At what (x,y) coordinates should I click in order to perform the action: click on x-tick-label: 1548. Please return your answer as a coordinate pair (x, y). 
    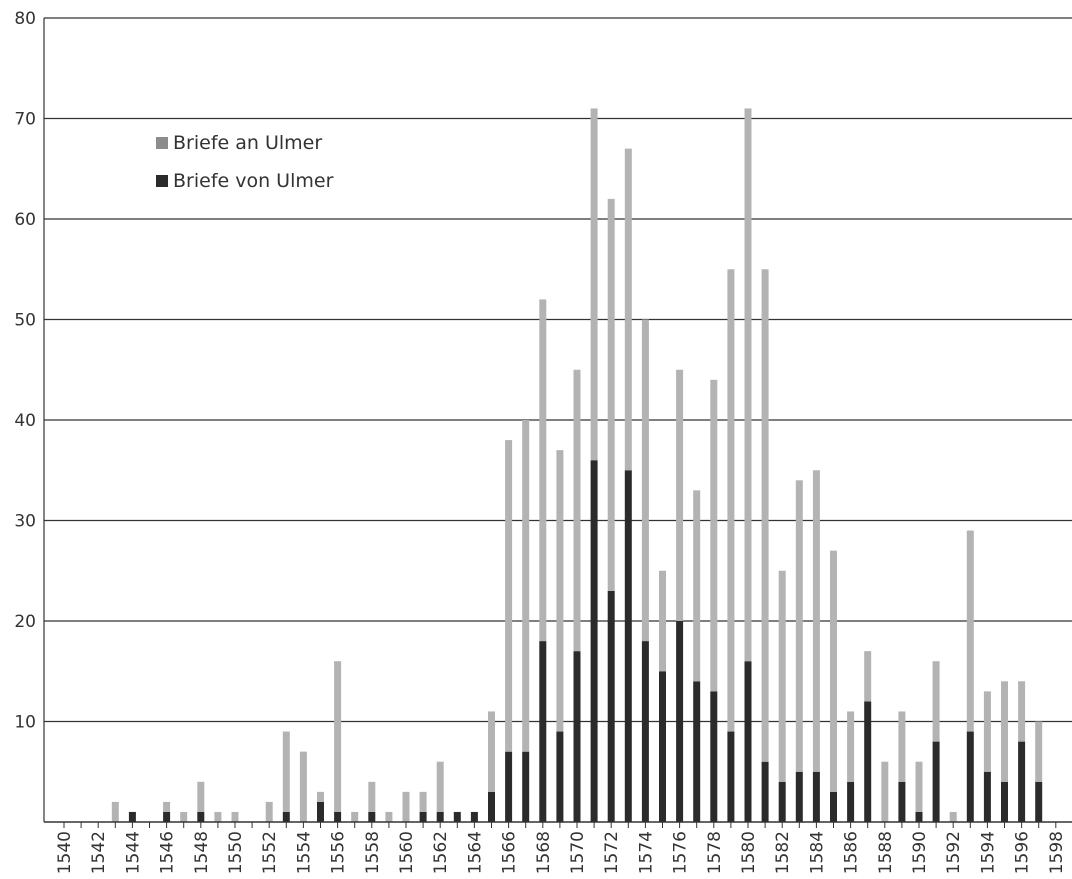
    Looking at the image, I should click on (202, 852).